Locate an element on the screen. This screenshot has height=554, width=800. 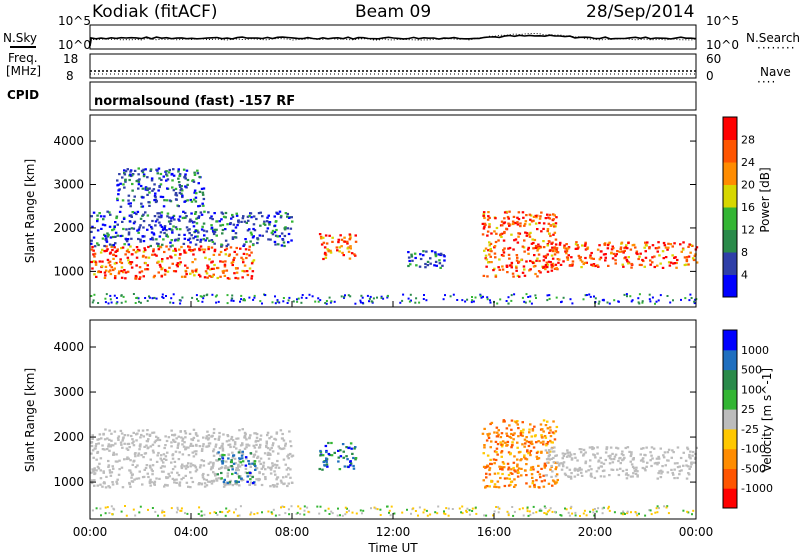
velocity-colorbar-label: Velocity [m s^-1] is located at coordinates (767, 420).